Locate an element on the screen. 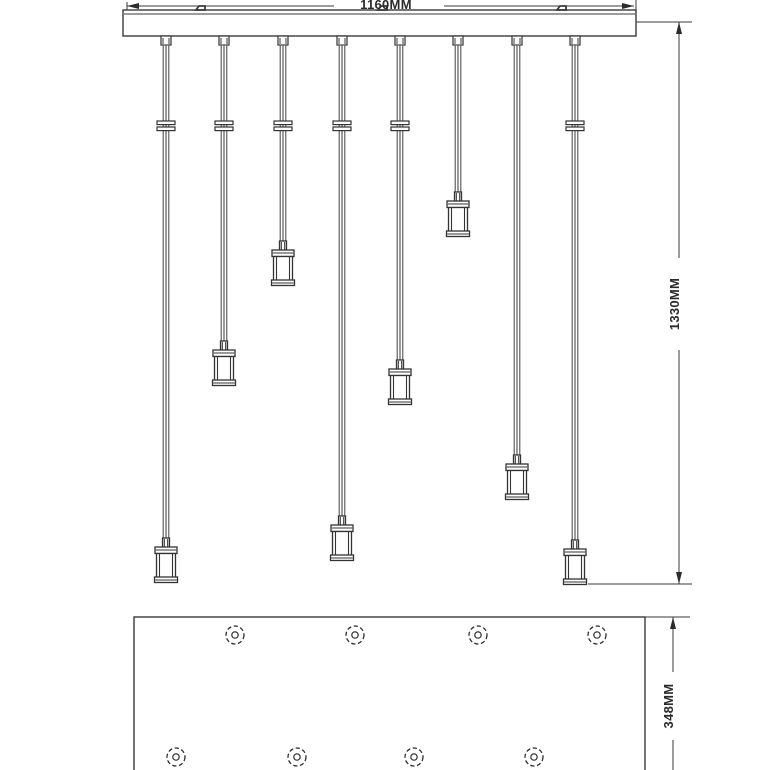 The height and width of the screenshot is (770, 770). mounting-hole-b2 is located at coordinates (297, 757).